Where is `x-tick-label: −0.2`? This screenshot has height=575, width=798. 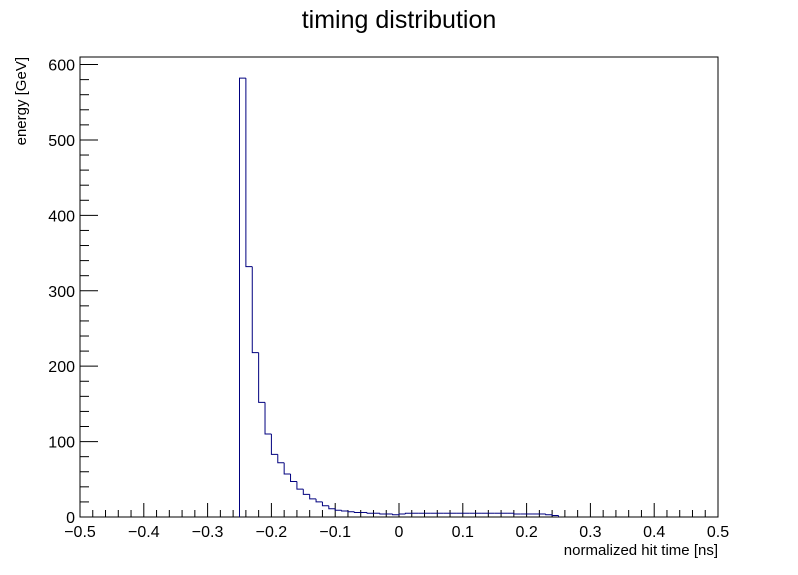
x-tick-label: −0.2 is located at coordinates (272, 532).